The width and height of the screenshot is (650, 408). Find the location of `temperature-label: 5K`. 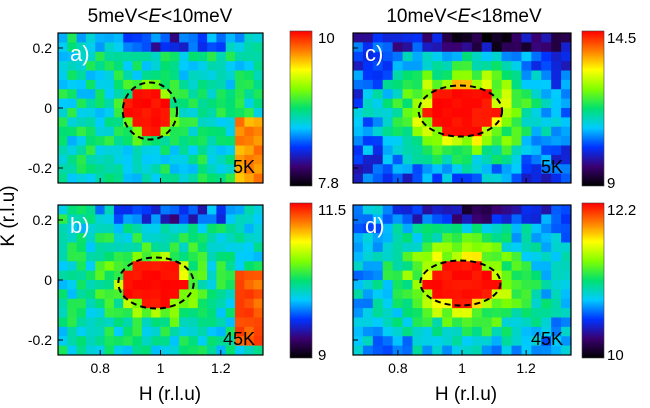

temperature-label: 5K is located at coordinates (552, 167).